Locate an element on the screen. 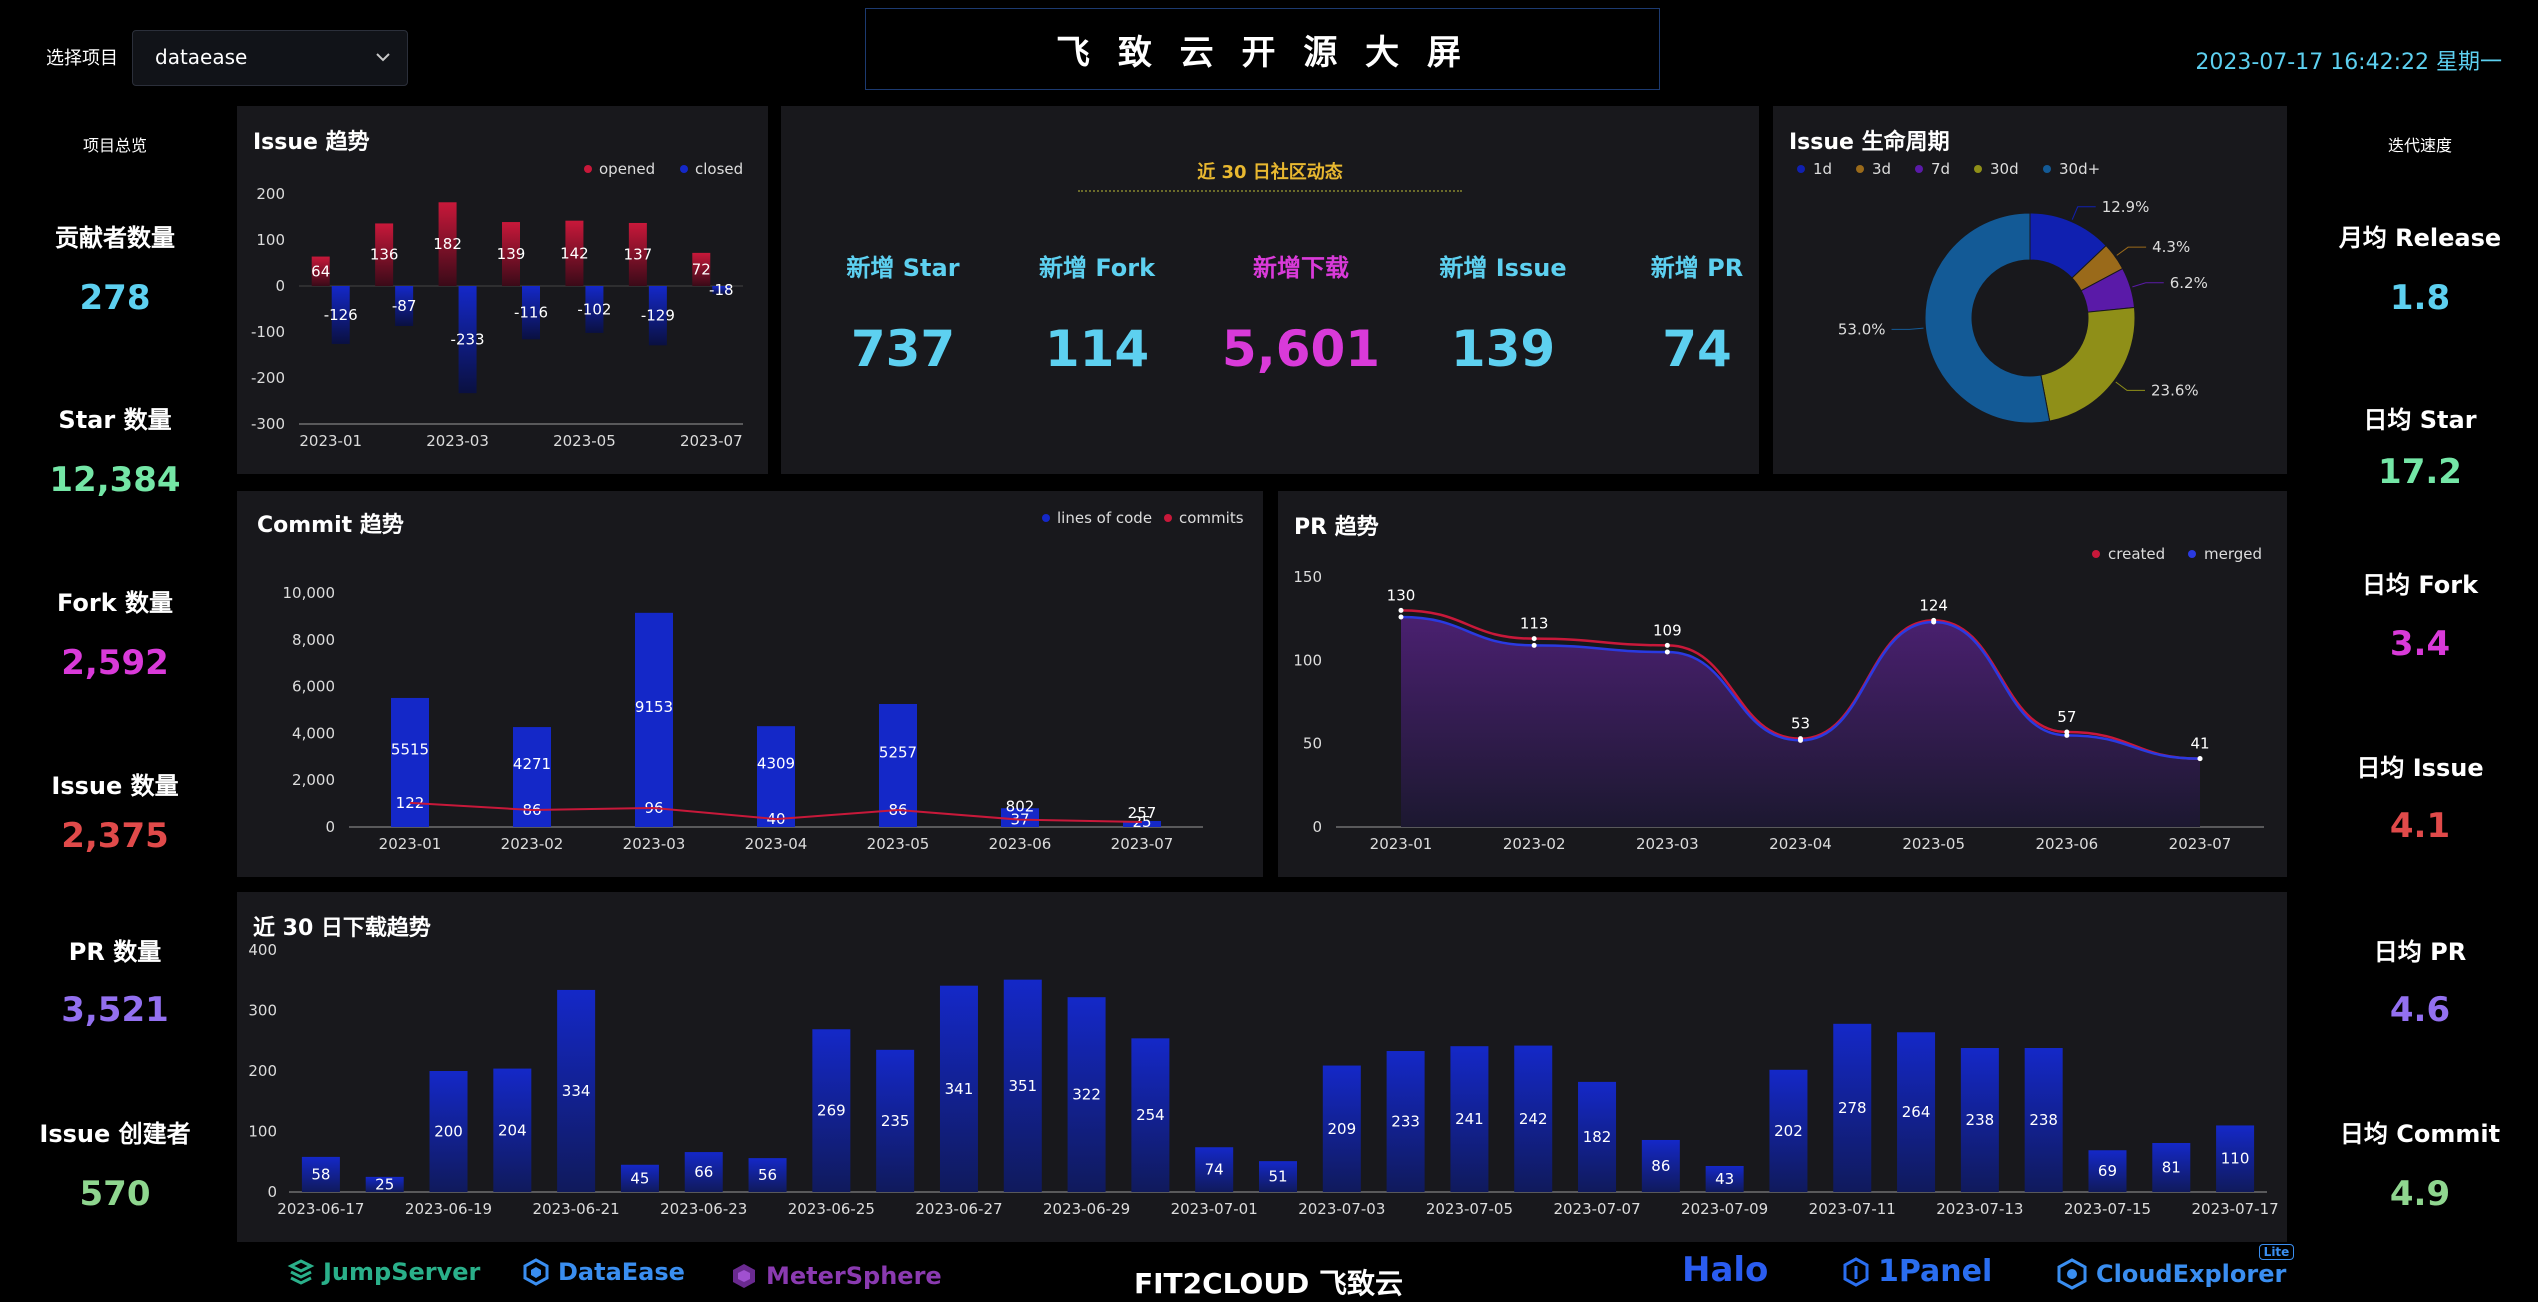 The image size is (2538, 1302). opened-value-label: 139 is located at coordinates (511, 254).